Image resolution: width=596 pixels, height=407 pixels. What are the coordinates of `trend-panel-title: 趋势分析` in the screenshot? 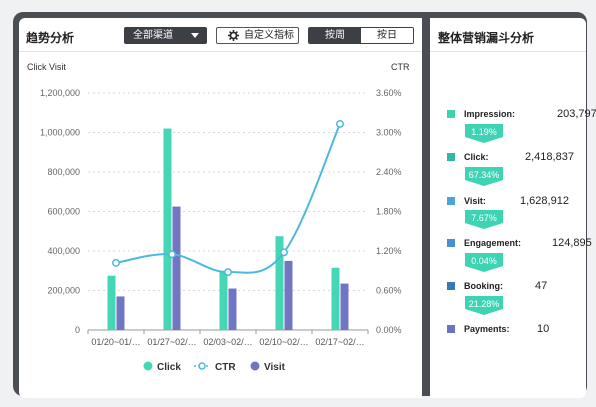 It's located at (50, 38).